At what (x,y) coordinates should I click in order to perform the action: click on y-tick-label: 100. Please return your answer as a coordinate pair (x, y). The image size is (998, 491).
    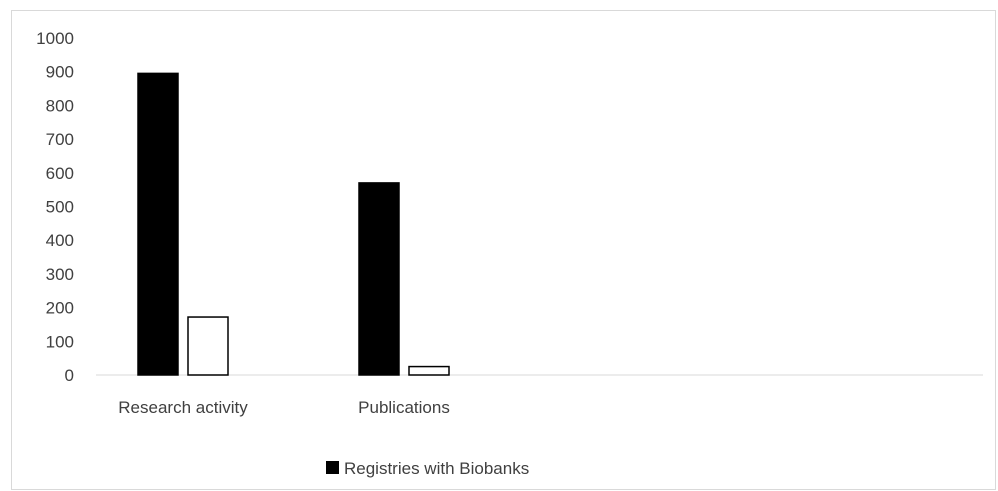
    Looking at the image, I should click on (60, 341).